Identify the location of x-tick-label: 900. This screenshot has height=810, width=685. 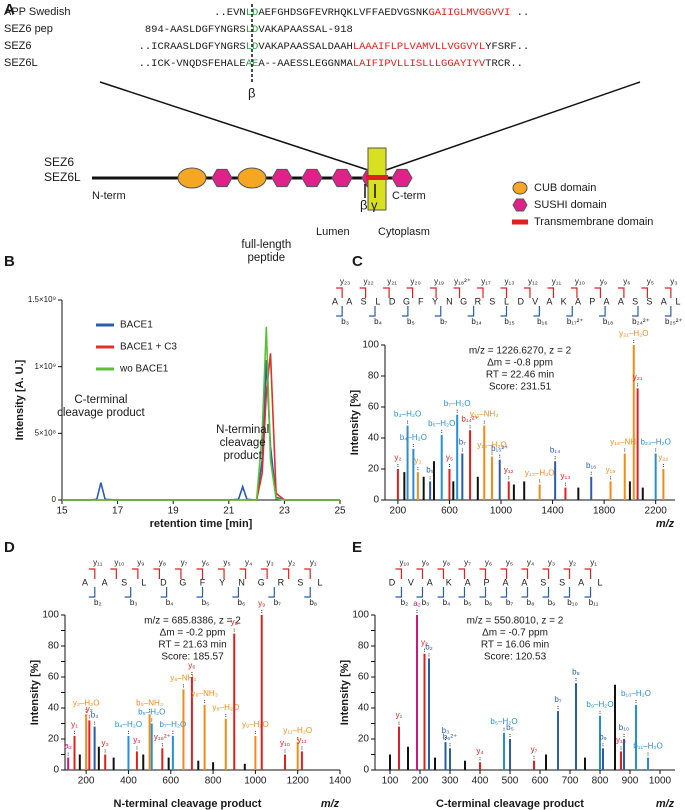
(630, 781).